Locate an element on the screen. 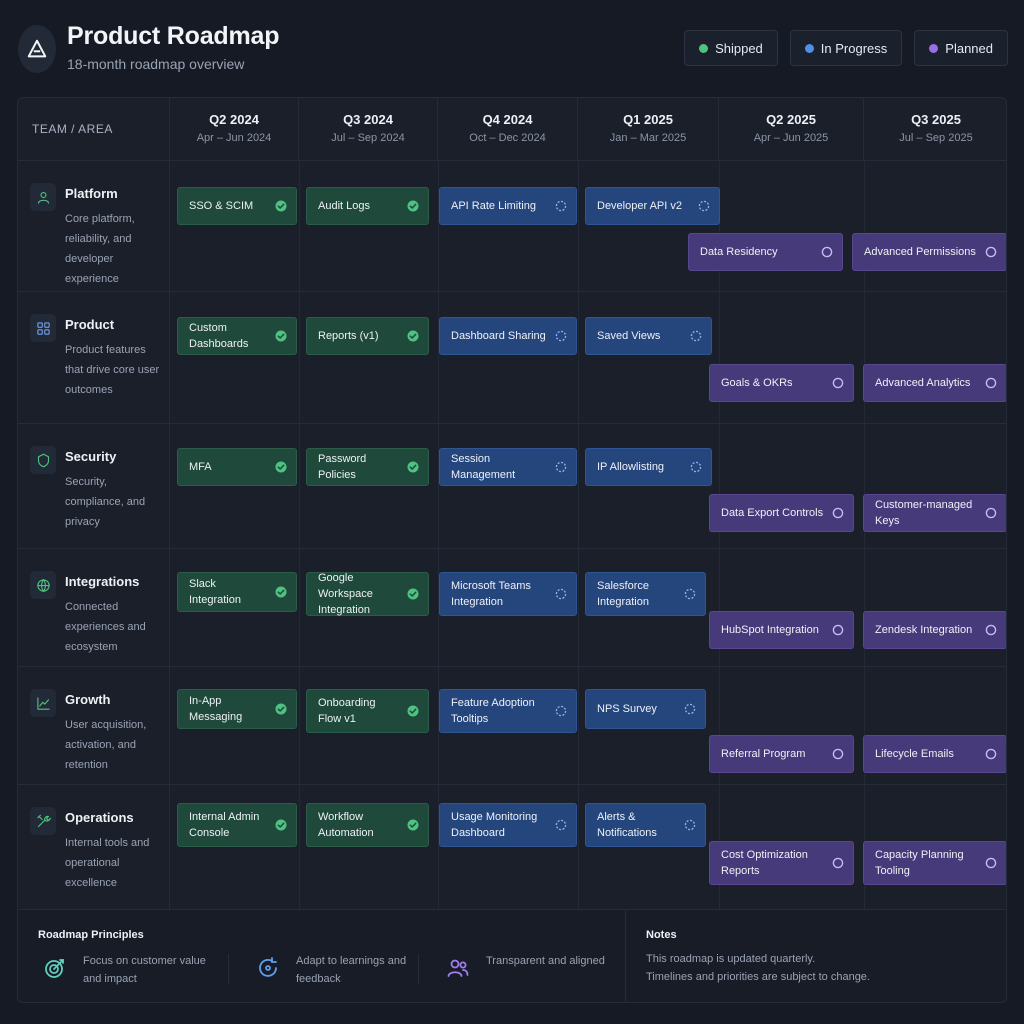 The image size is (1024, 1024). team-name: Growth is located at coordinates (88, 699).